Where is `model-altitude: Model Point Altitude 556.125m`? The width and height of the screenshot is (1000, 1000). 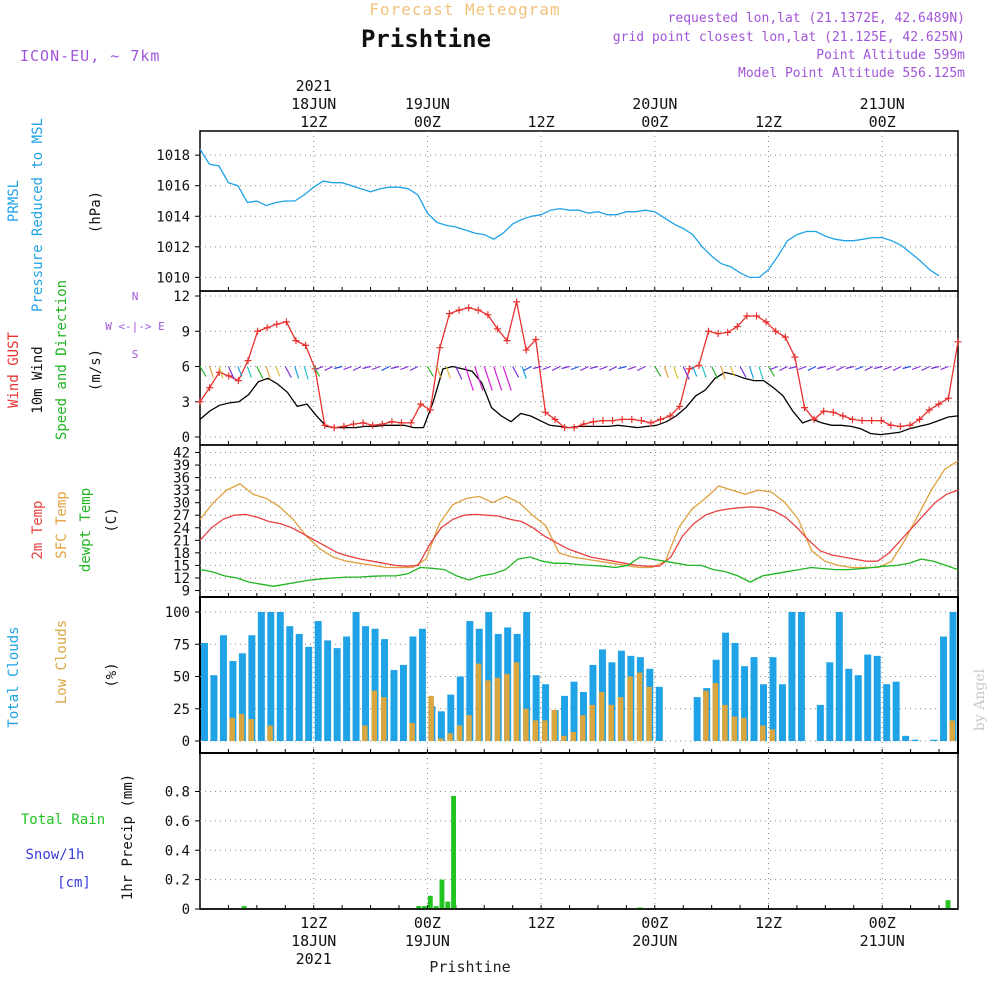 model-altitude: Model Point Altitude 556.125m is located at coordinates (851, 73).